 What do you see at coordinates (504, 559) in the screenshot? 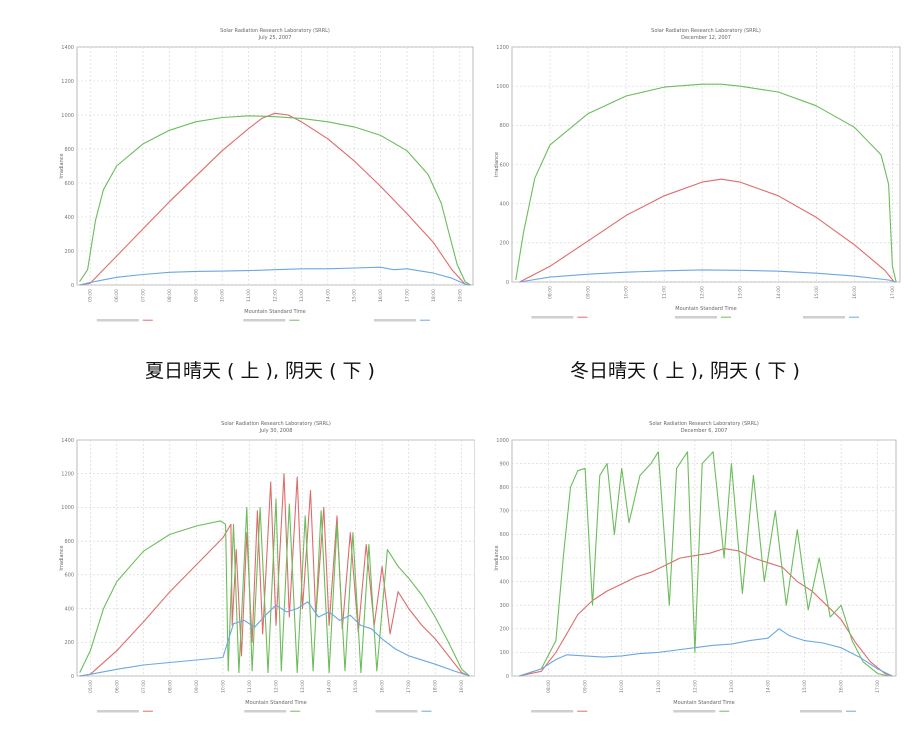
I see `y-tick-label: 500` at bounding box center [504, 559].